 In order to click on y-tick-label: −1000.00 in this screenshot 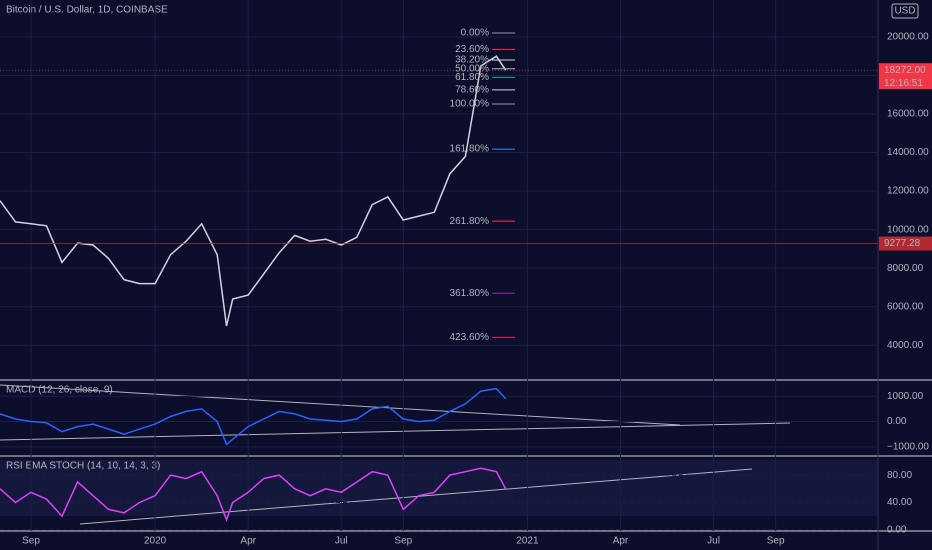, I will do `click(908, 447)`.